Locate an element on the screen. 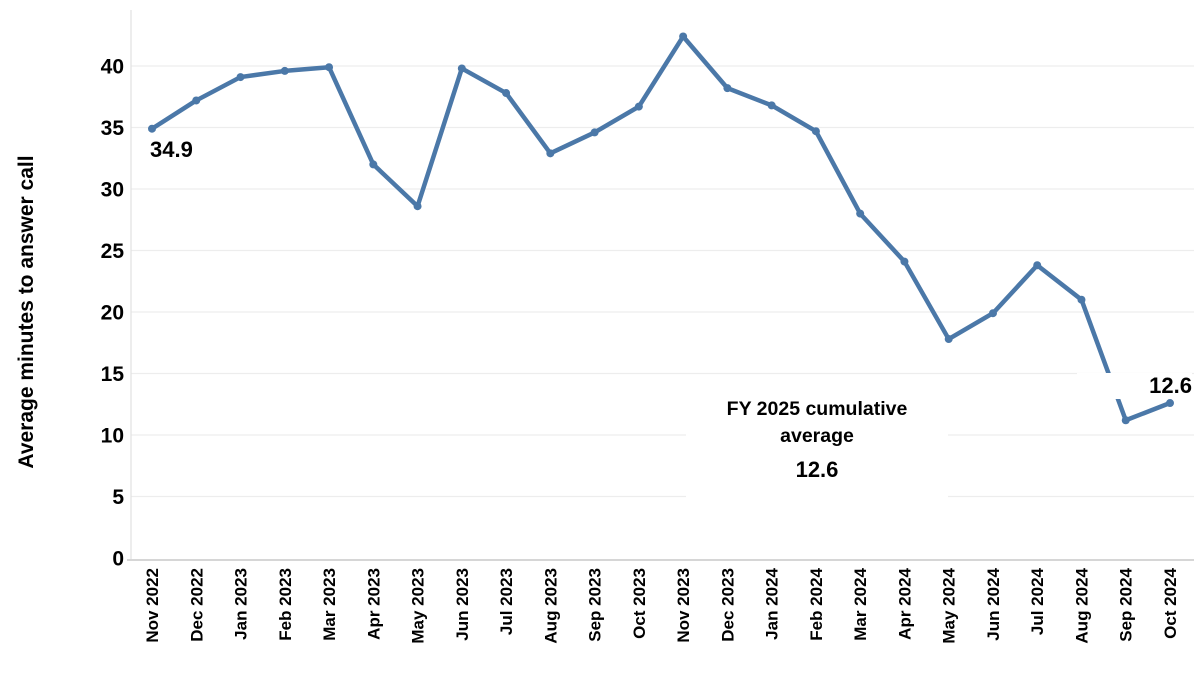 The height and width of the screenshot is (675, 1200). last-point-data-label: 12.6 is located at coordinates (1134, 386).